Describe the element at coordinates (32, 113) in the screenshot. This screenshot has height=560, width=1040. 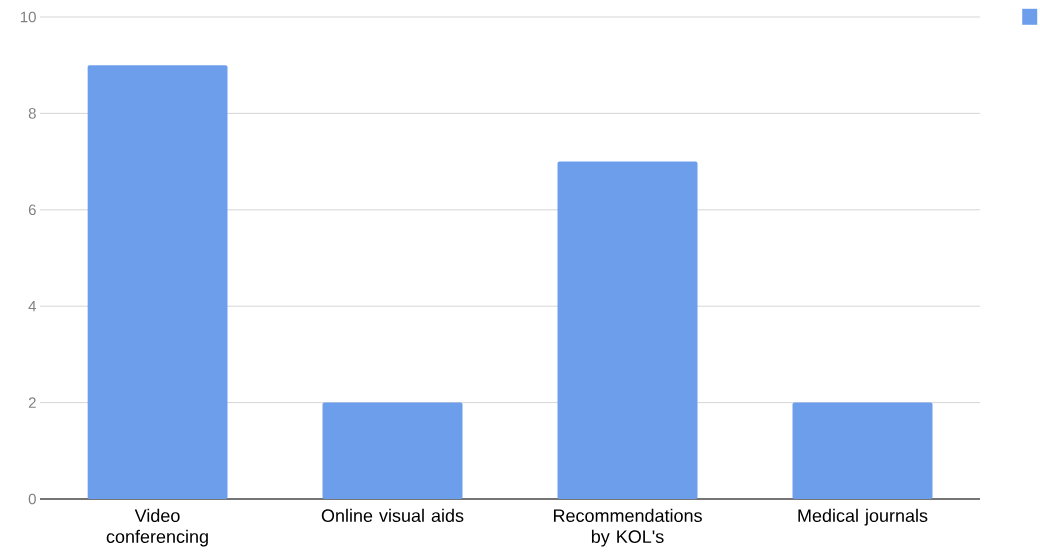
I see `y-tick-label: 8` at that location.